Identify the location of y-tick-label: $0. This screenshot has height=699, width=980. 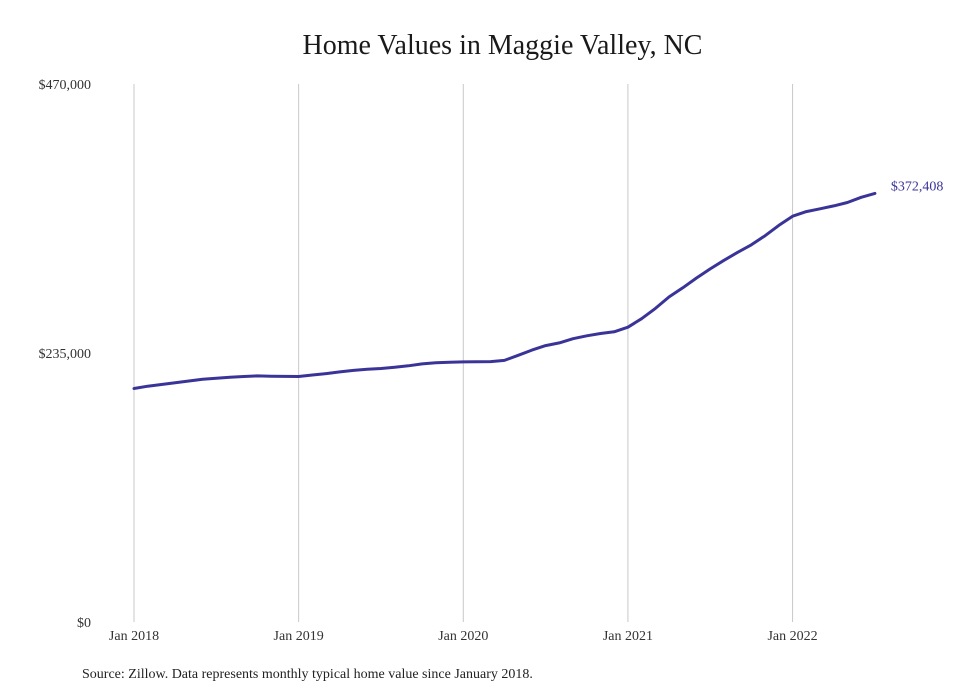
(84, 623).